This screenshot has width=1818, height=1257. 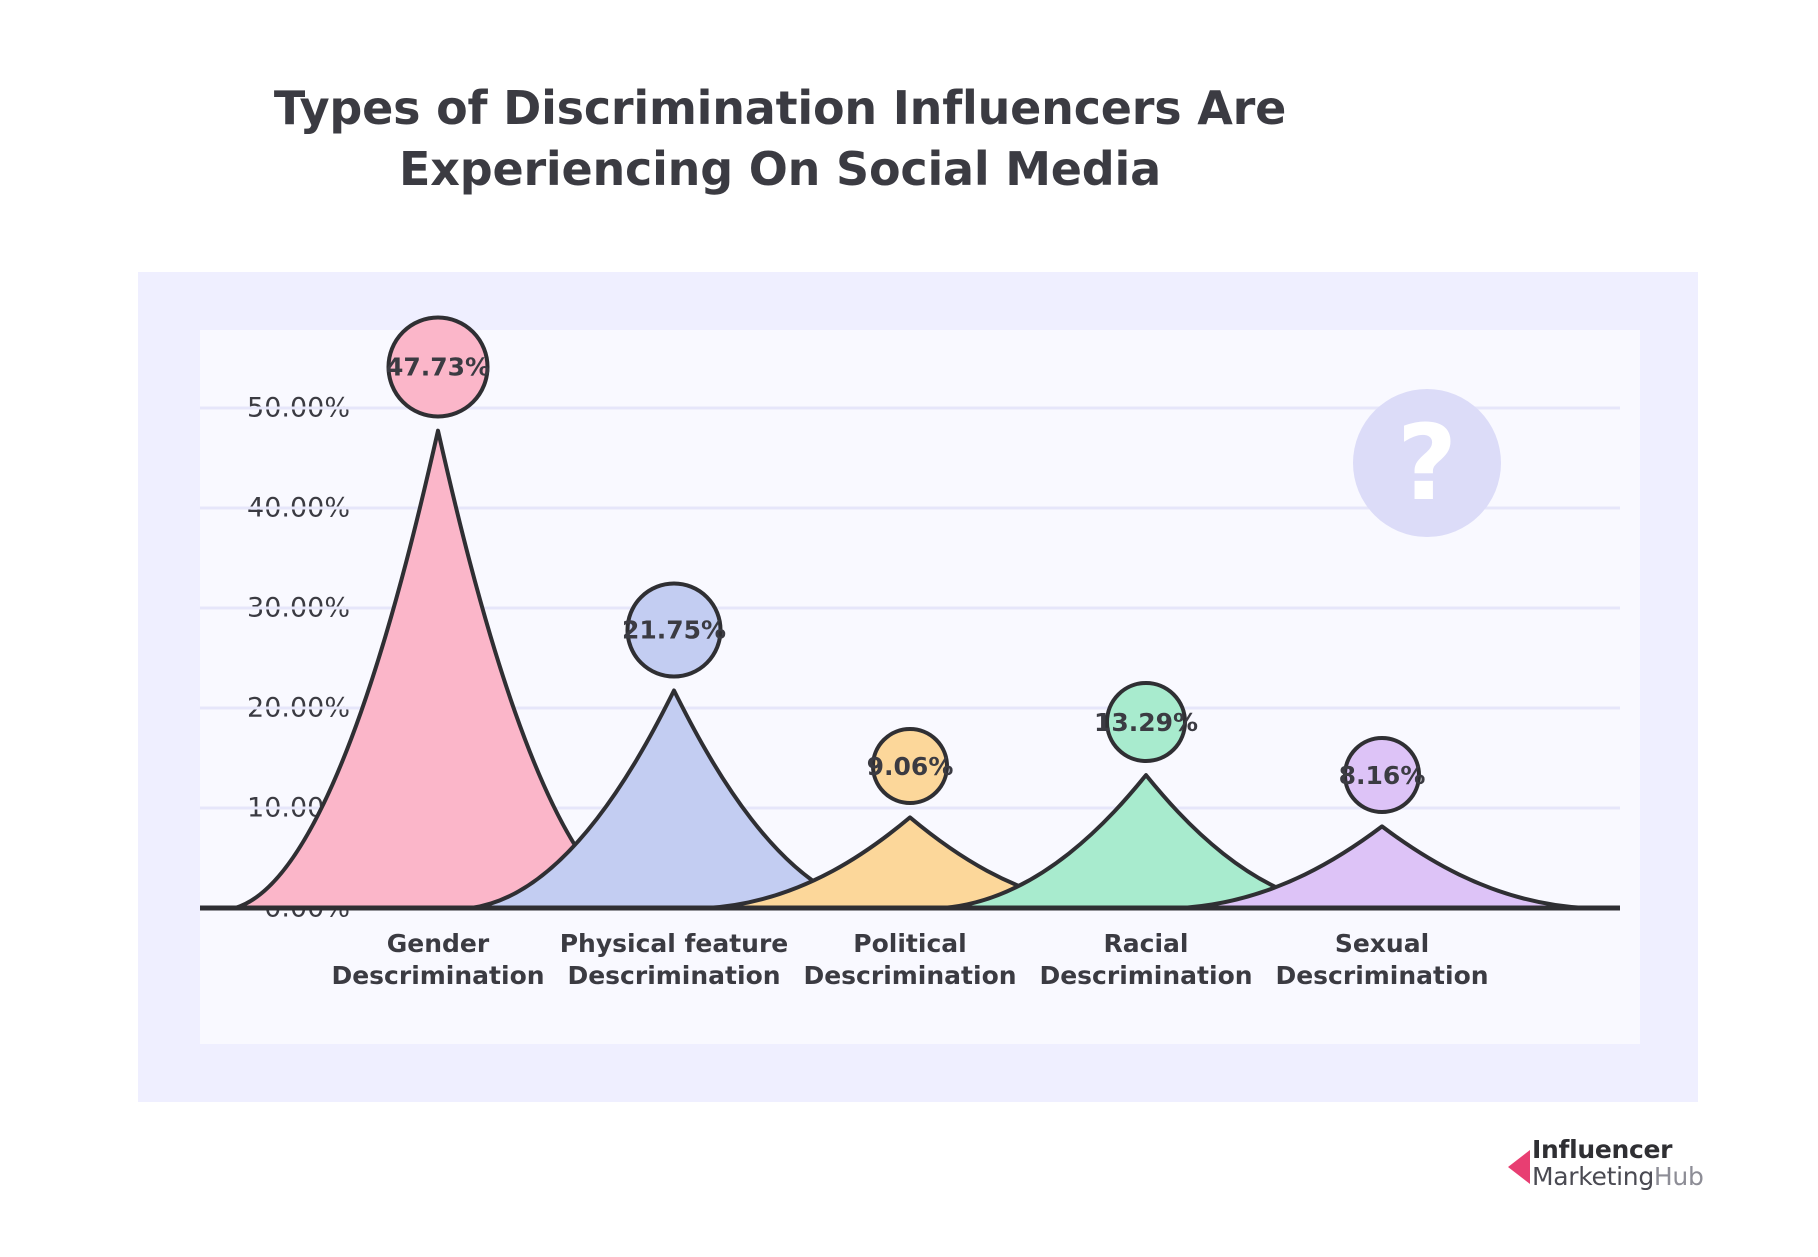 What do you see at coordinates (1382, 943) in the screenshot?
I see `x-axis-label-line: Sexual` at bounding box center [1382, 943].